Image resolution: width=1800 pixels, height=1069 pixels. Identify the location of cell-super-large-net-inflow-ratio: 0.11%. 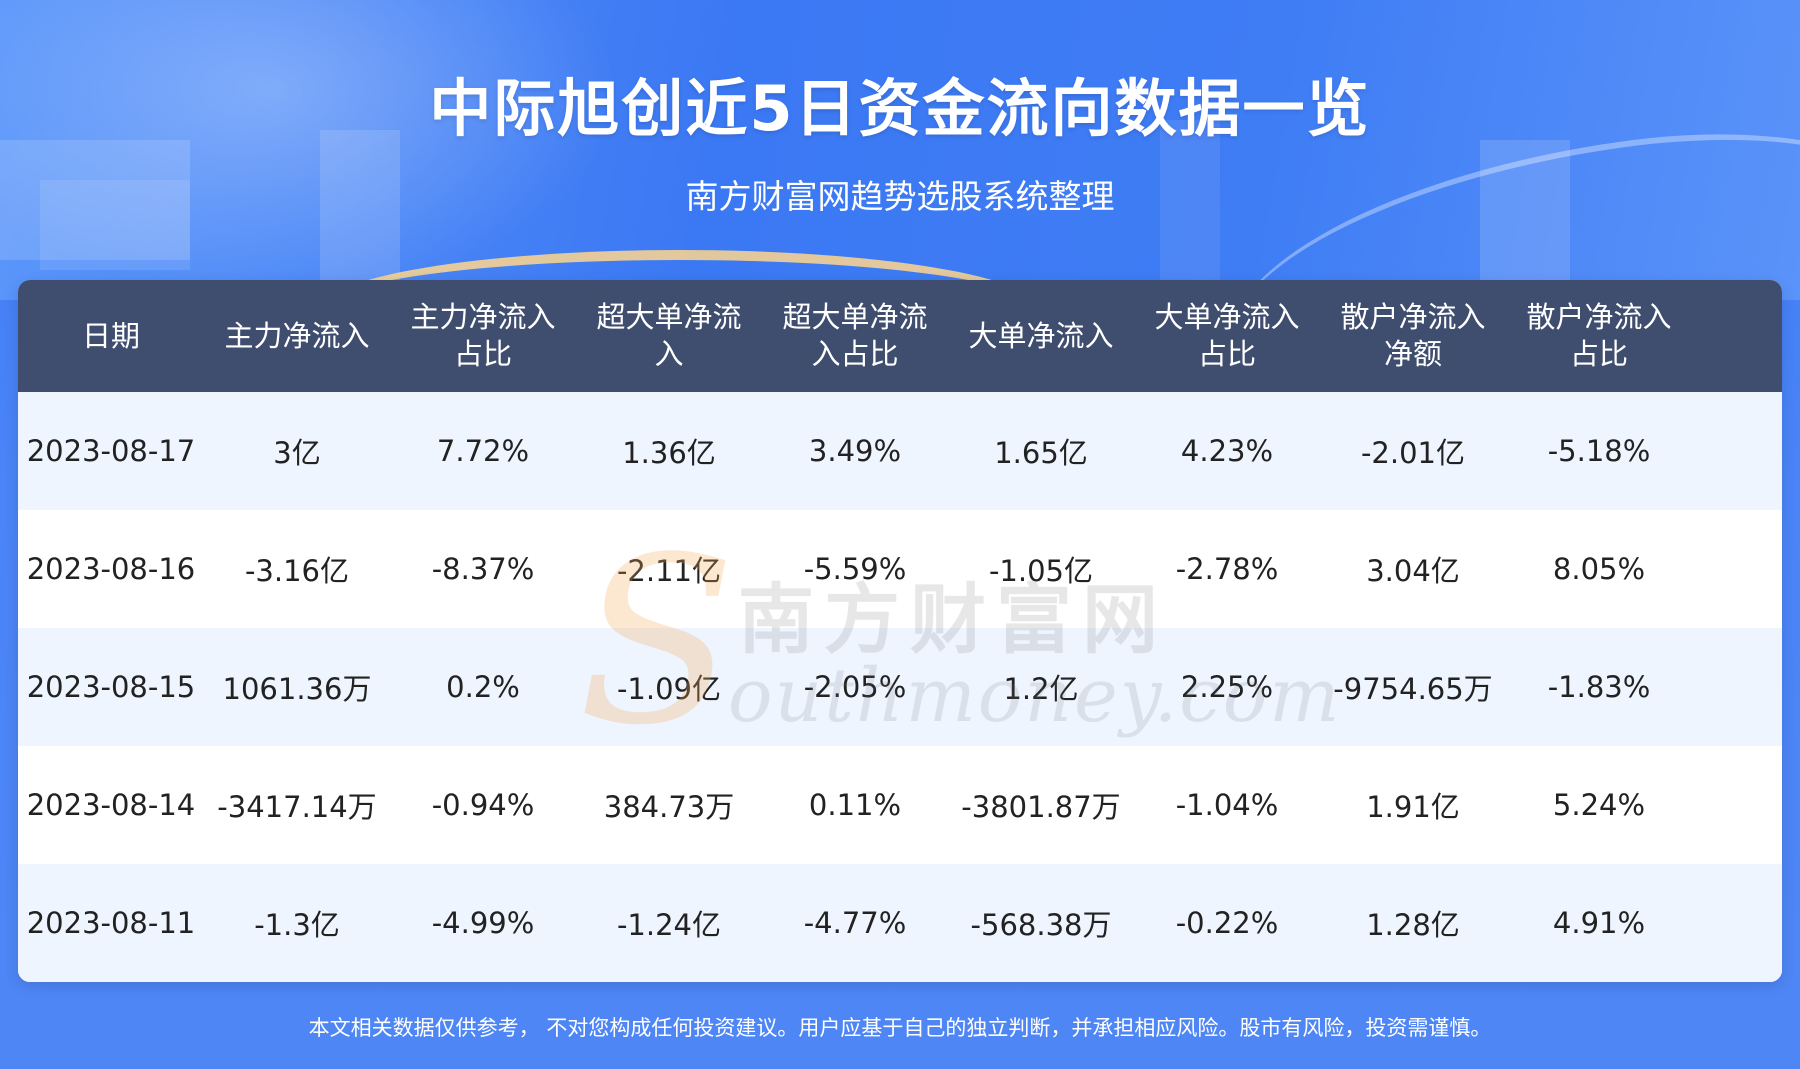
(855, 805).